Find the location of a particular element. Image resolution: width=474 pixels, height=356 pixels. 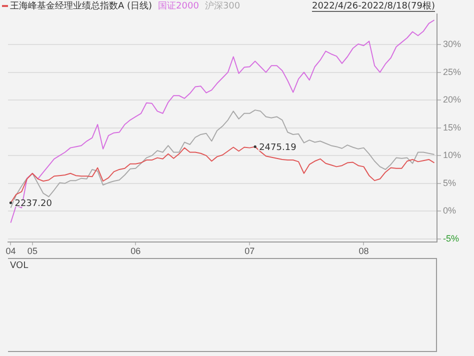

y-tick-label: 30% is located at coordinates (452, 44).